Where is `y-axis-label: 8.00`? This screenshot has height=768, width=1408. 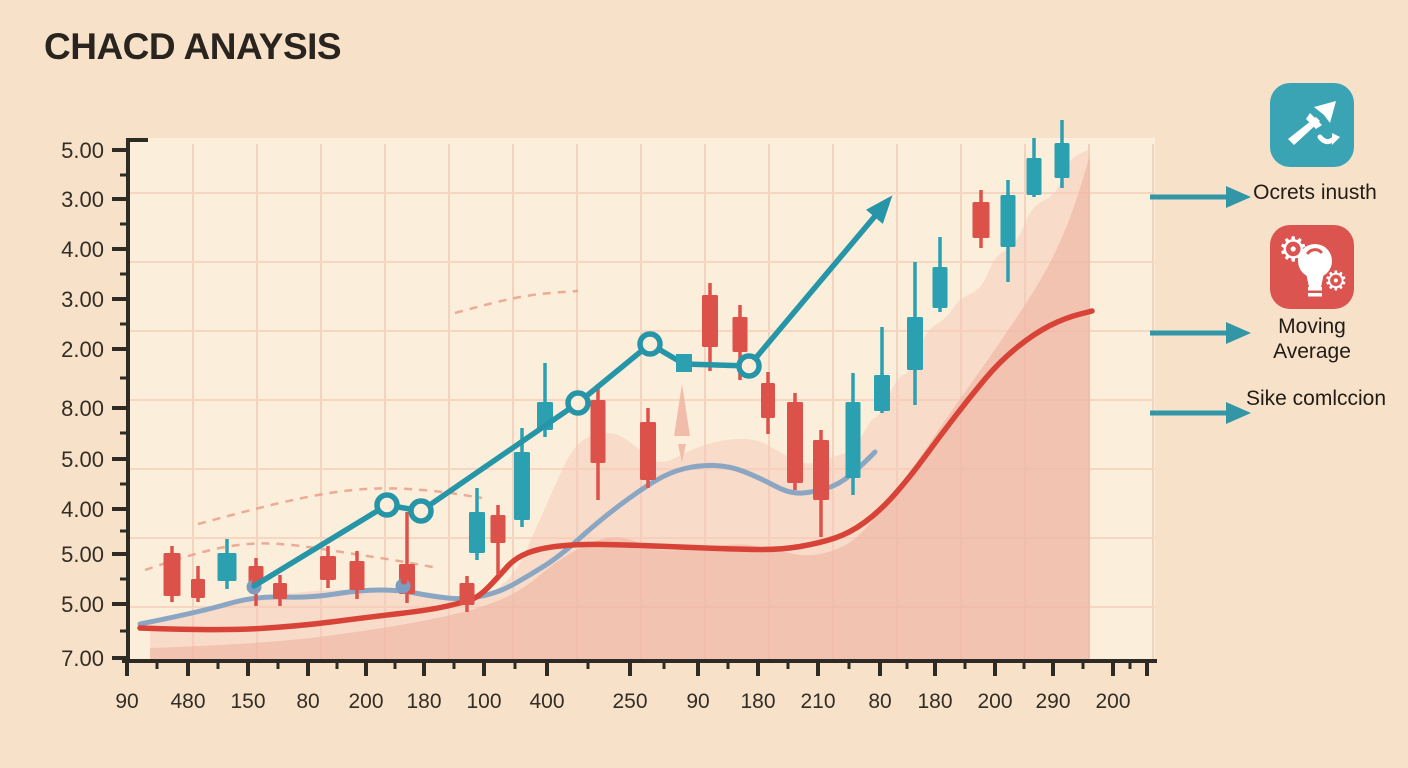 y-axis-label: 8.00 is located at coordinates (82, 408).